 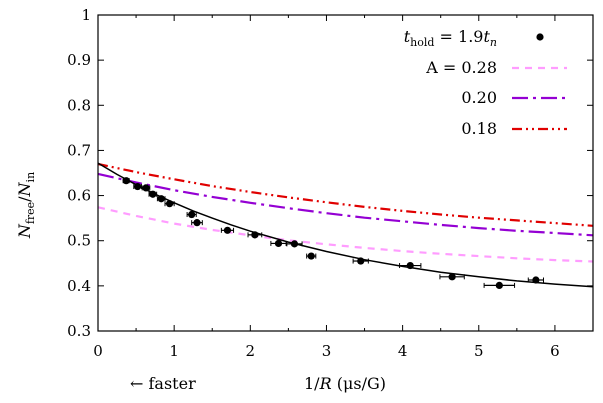 What do you see at coordinates (403, 351) in the screenshot?
I see `x-tick-label: 4` at bounding box center [403, 351].